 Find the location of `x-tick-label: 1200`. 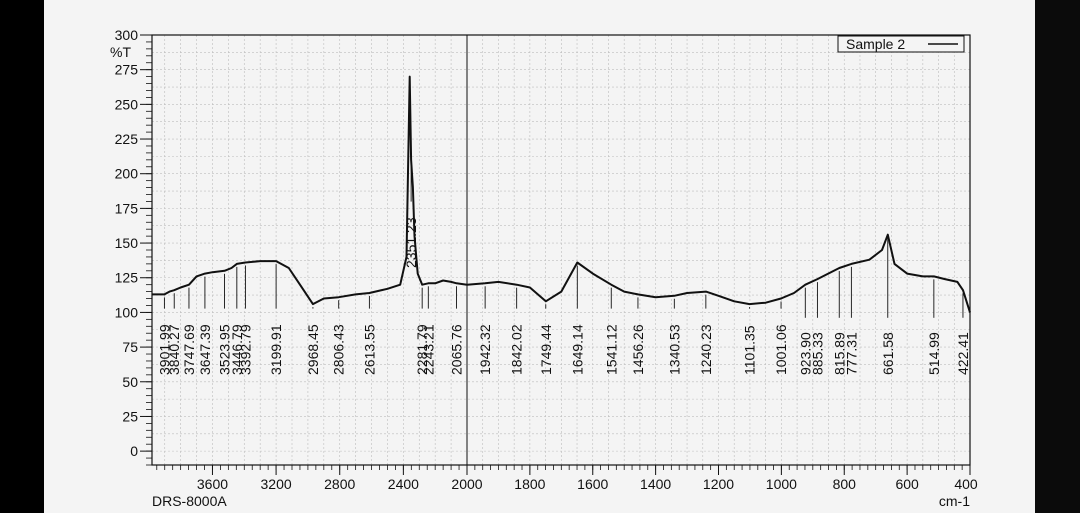

x-tick-label: 1200 is located at coordinates (718, 484).